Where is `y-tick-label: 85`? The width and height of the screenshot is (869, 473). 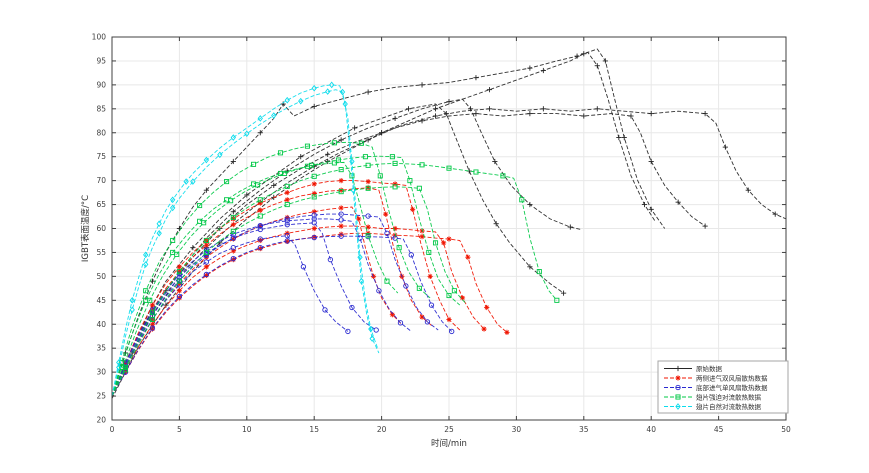
y-tick-label: 85 is located at coordinates (101, 108).